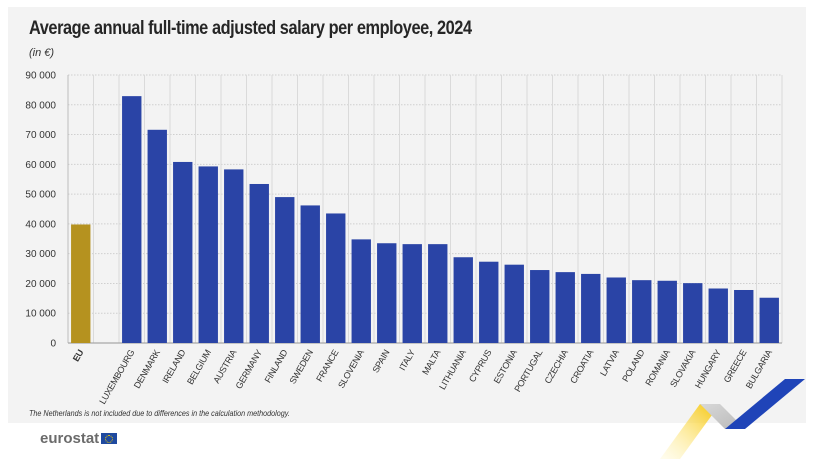  What do you see at coordinates (285, 270) in the screenshot?
I see `bar-finland` at bounding box center [285, 270].